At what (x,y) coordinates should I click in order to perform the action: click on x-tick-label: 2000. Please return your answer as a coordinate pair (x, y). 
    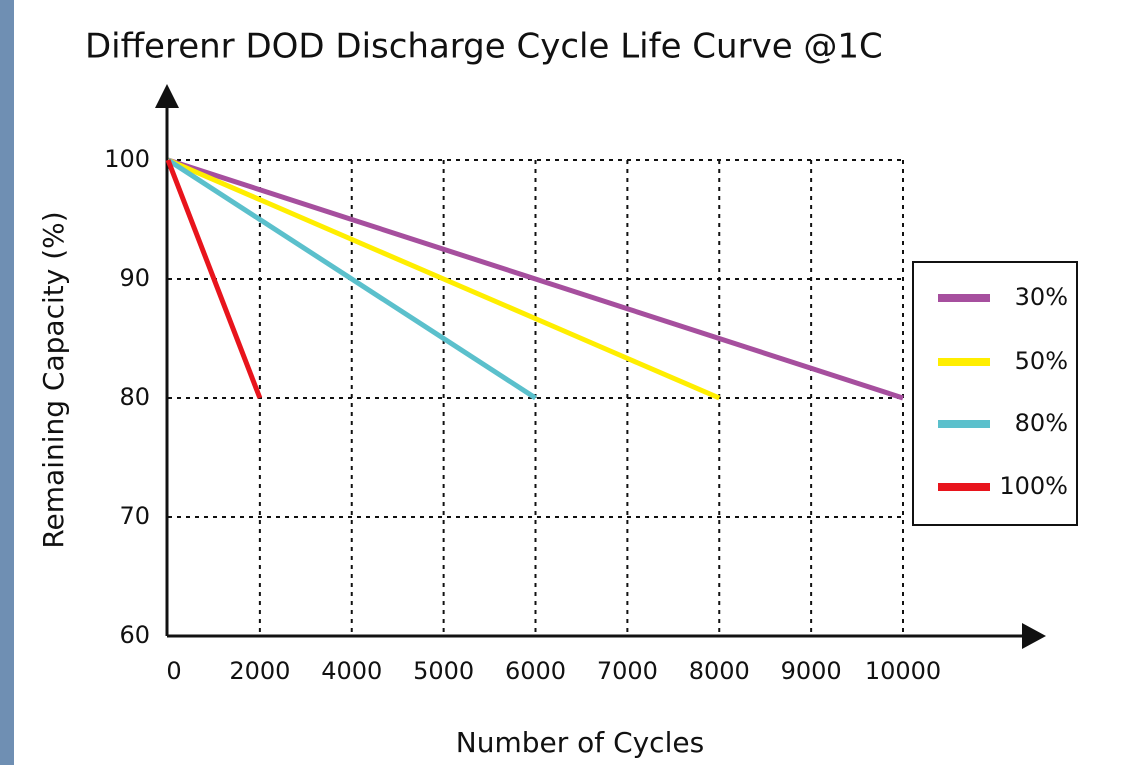
    Looking at the image, I should click on (259, 671).